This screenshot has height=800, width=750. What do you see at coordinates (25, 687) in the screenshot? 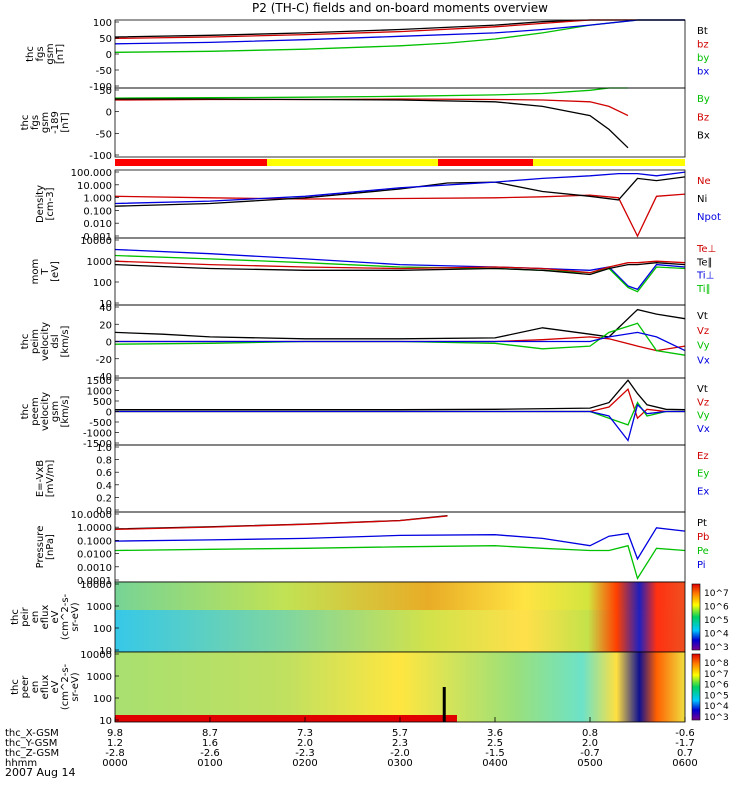
I see `y-axis-label: peer` at bounding box center [25, 687].